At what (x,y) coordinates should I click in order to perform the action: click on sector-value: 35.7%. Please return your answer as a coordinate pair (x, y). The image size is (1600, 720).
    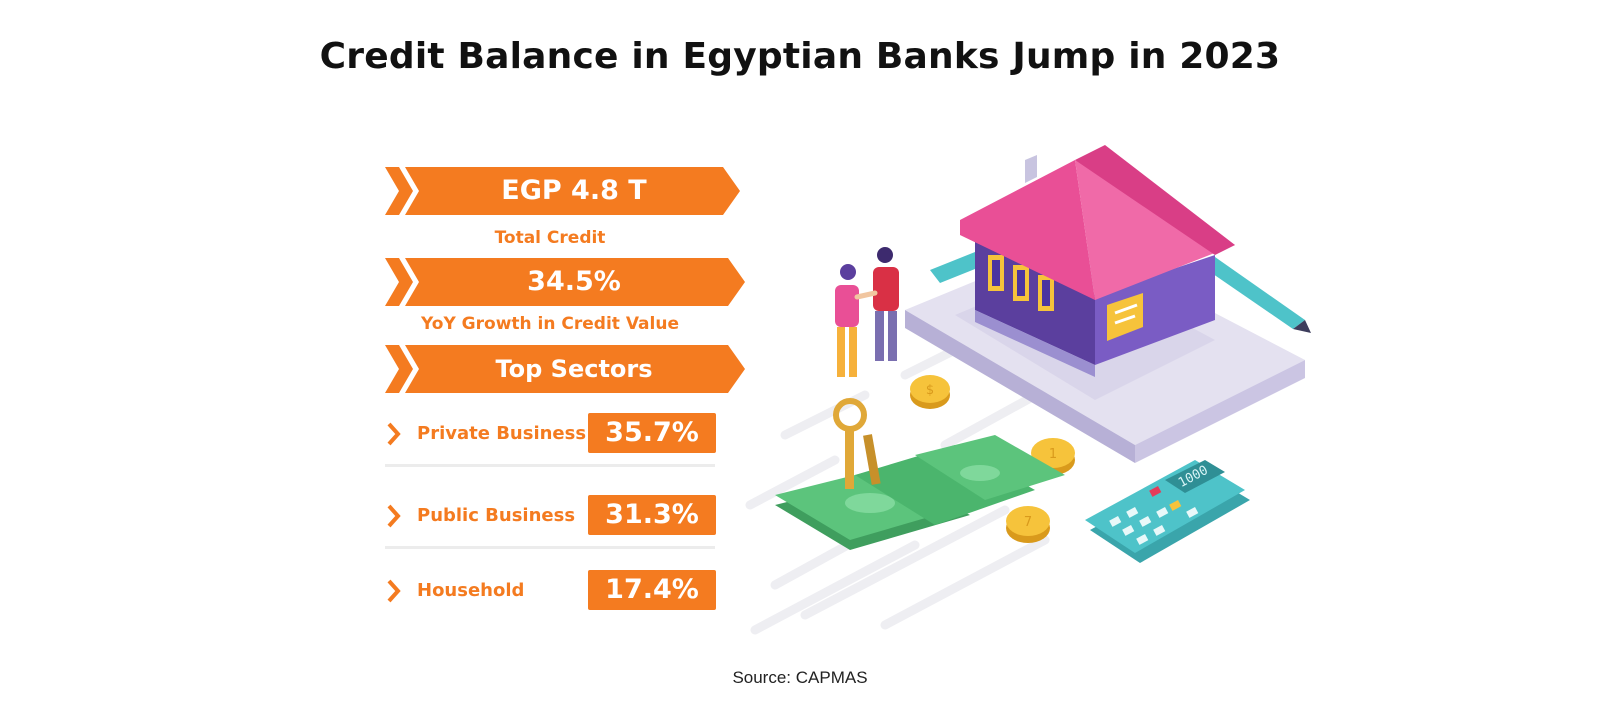
    Looking at the image, I should click on (652, 433).